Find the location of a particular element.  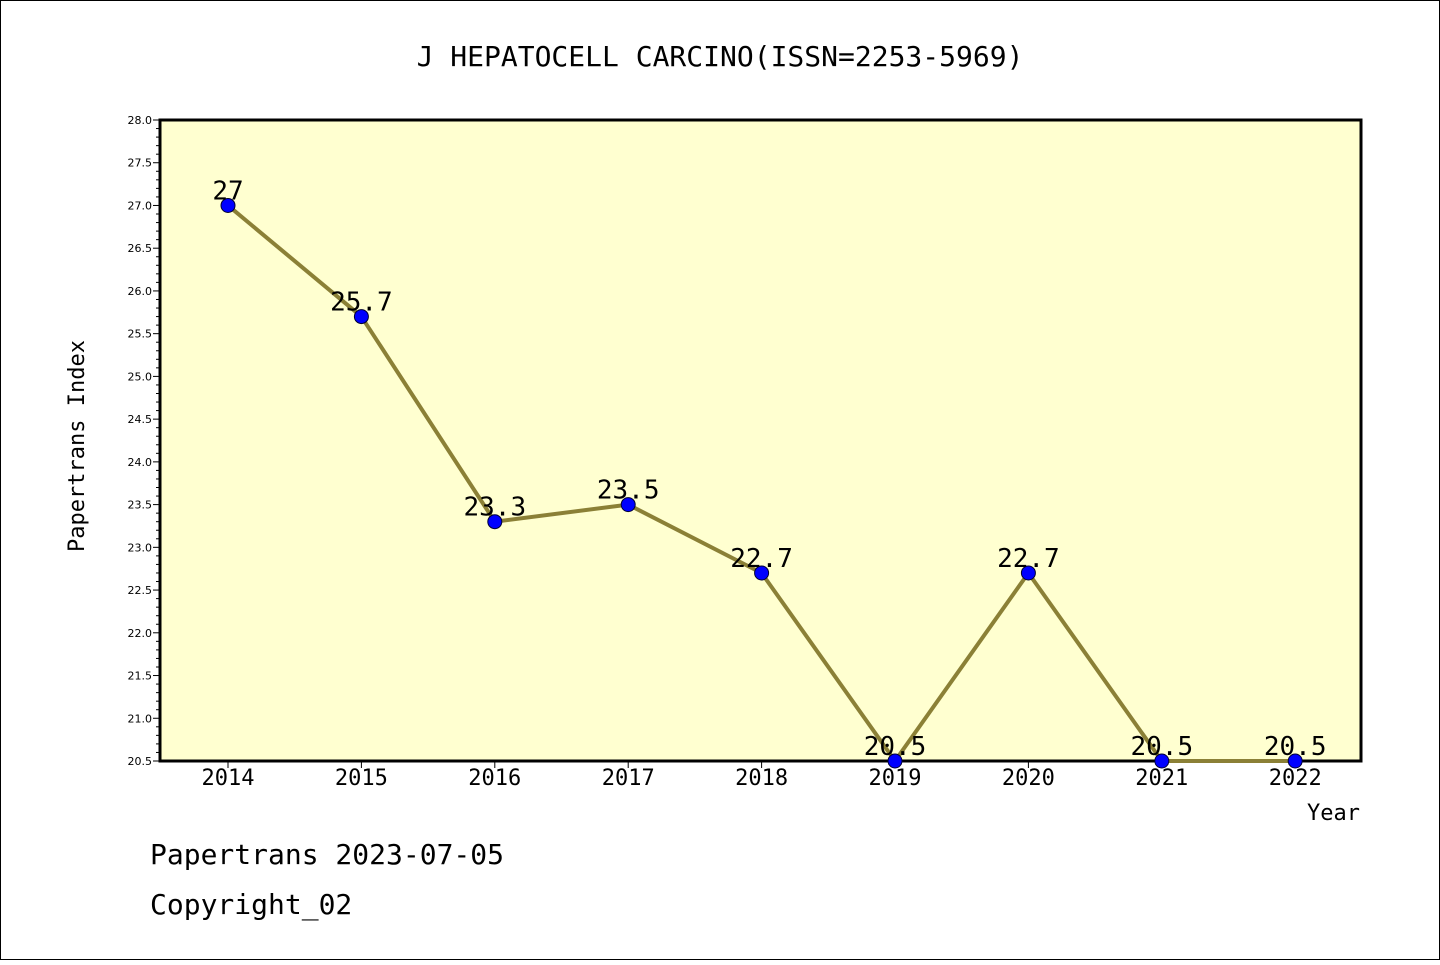

y-tick-label: 24.5 is located at coordinates (140, 419).